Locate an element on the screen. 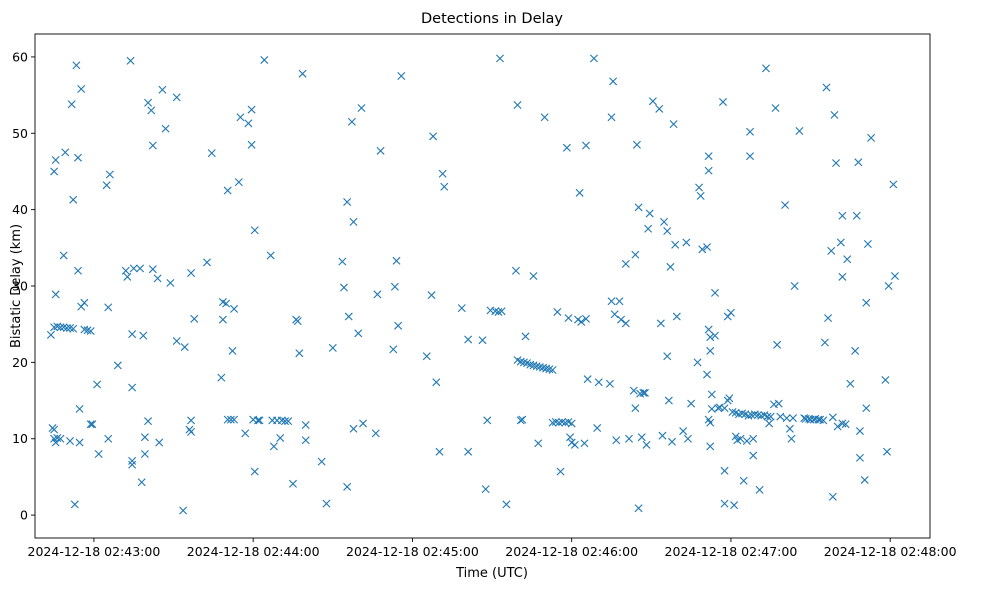  y-tick-label: 30 is located at coordinates (20, 286).